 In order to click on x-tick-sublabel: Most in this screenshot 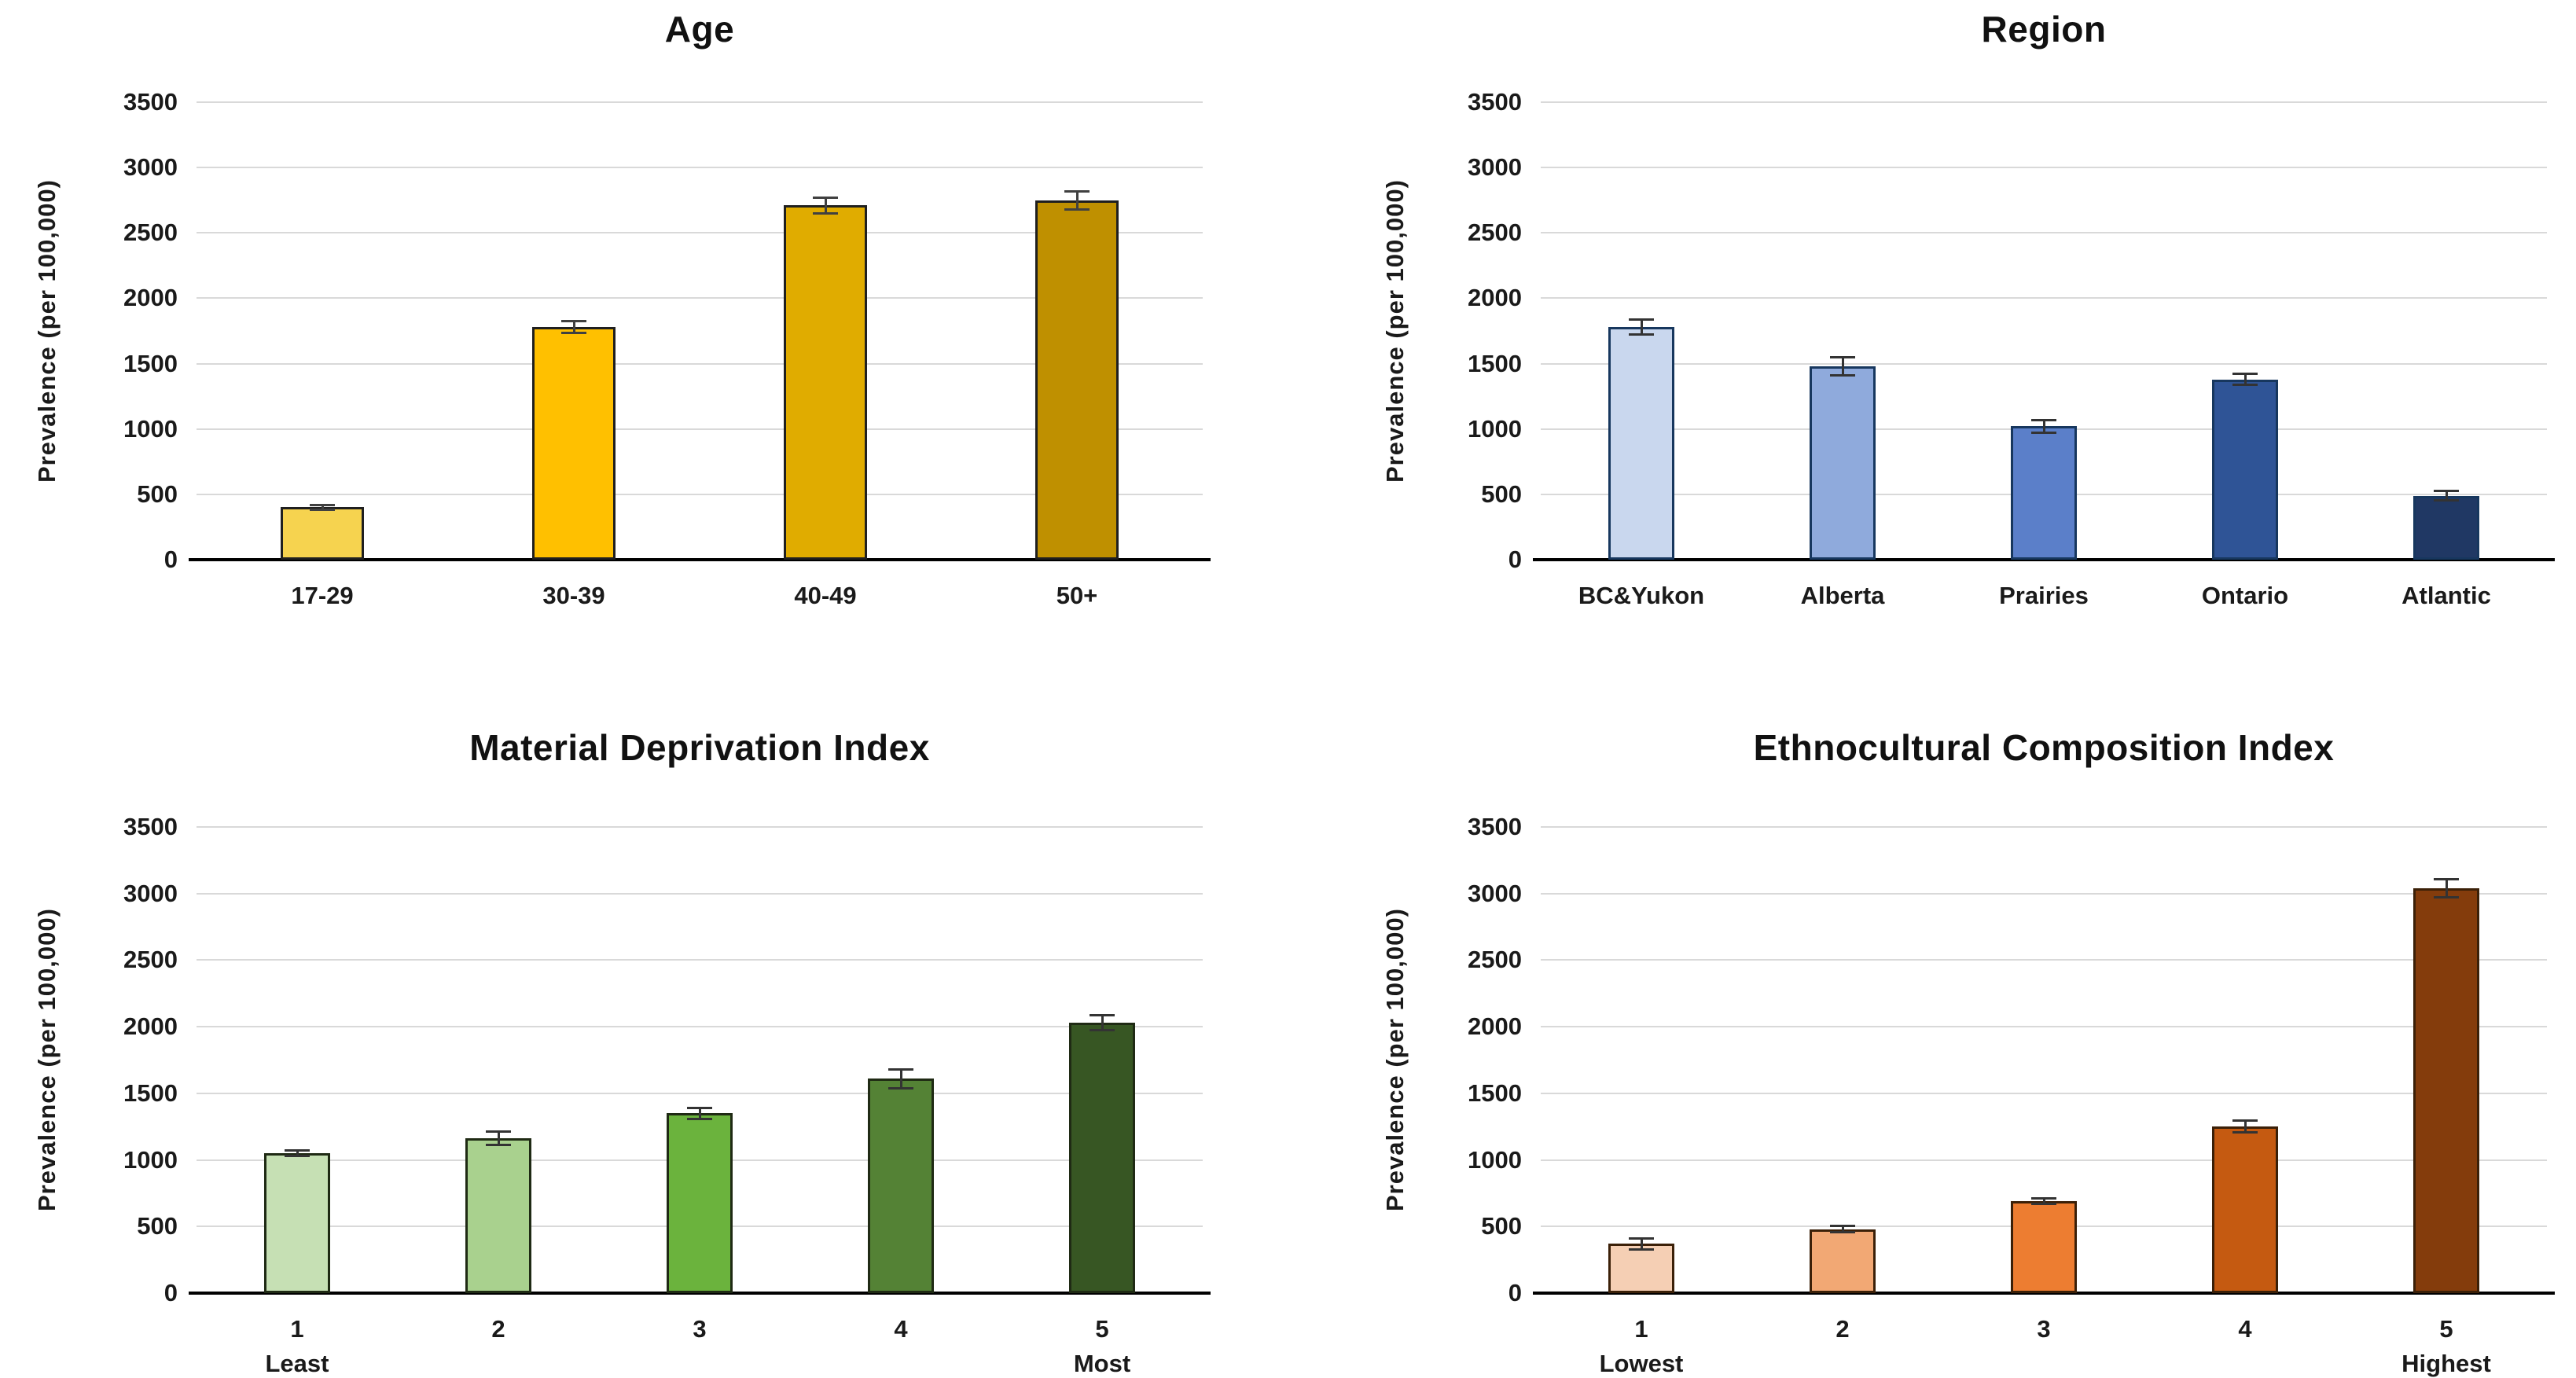, I will do `click(1102, 1364)`.